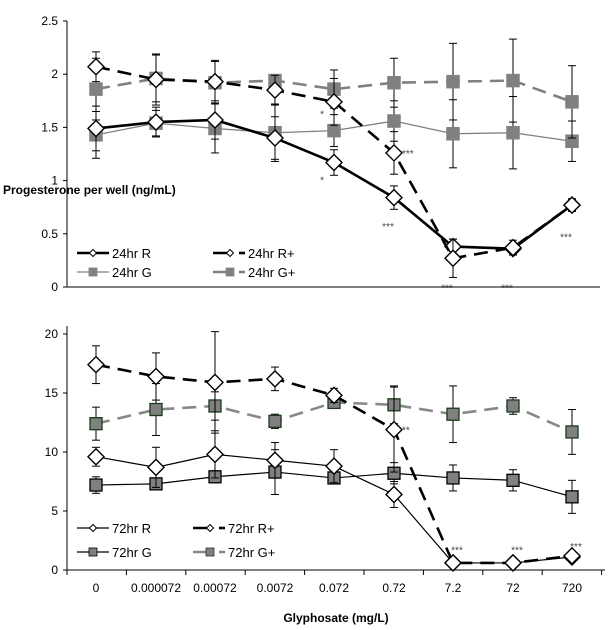 The image size is (609, 630). What do you see at coordinates (54, 74) in the screenshot?
I see `y-tick-label: 2` at bounding box center [54, 74].